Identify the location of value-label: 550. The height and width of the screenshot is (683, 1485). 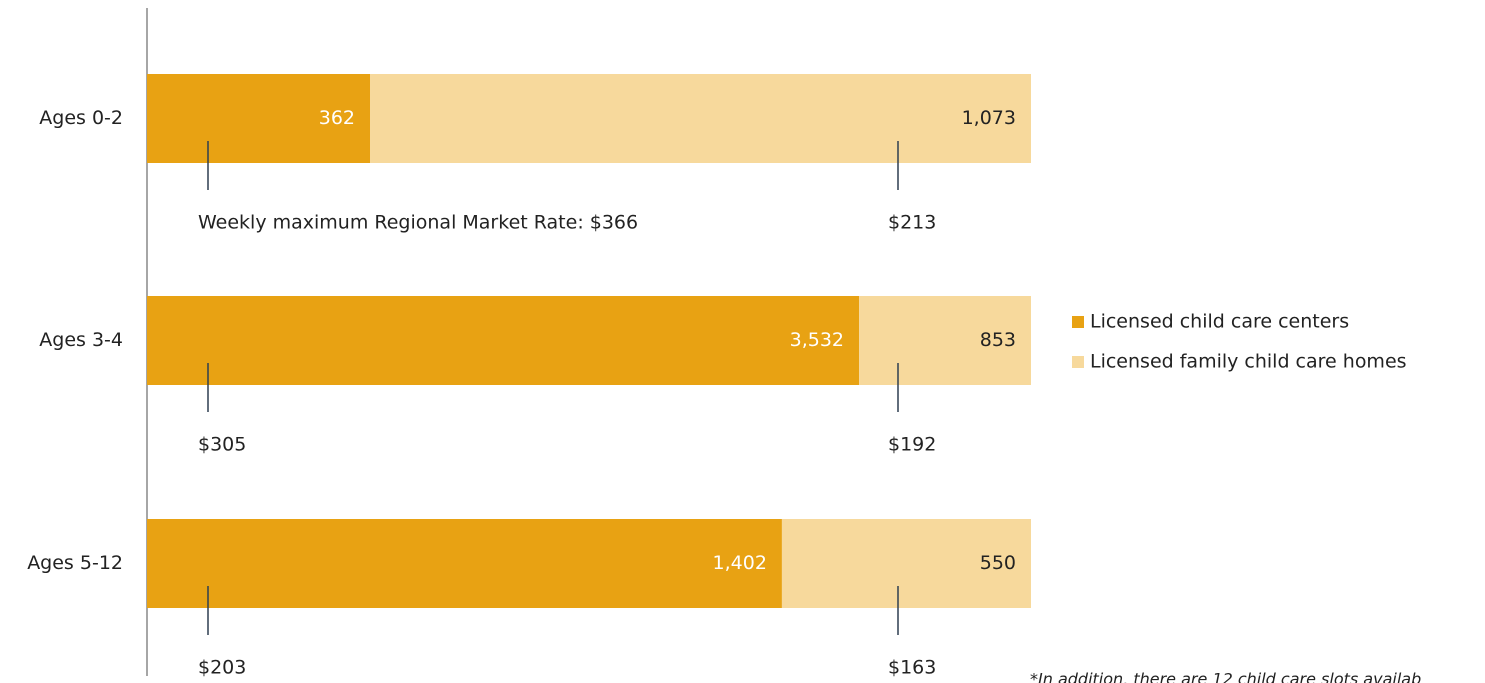
(998, 563).